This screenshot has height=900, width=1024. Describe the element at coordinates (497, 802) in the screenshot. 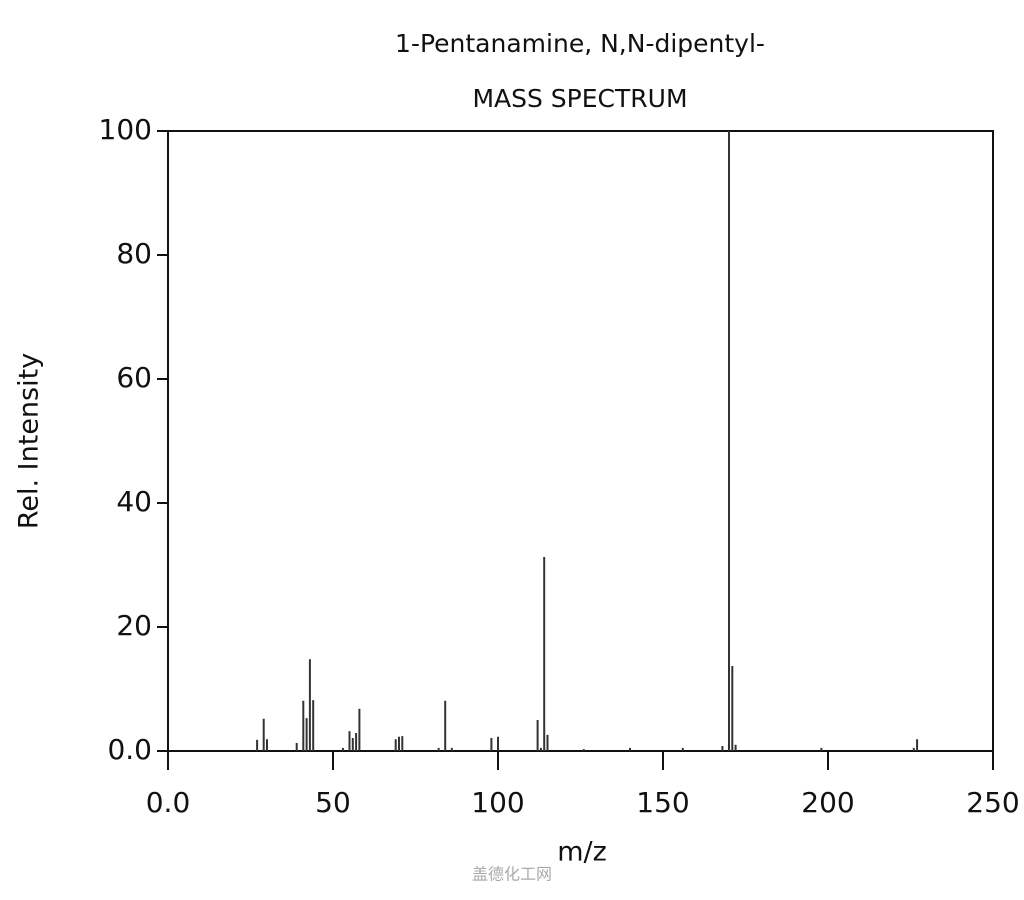

I see `x-tick-label: 100` at that location.